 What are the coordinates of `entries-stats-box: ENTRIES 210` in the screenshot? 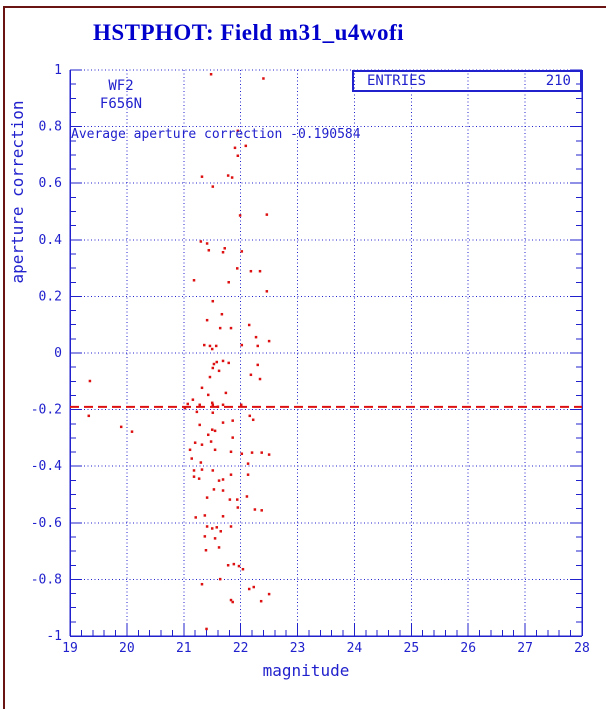 It's located at (467, 81).